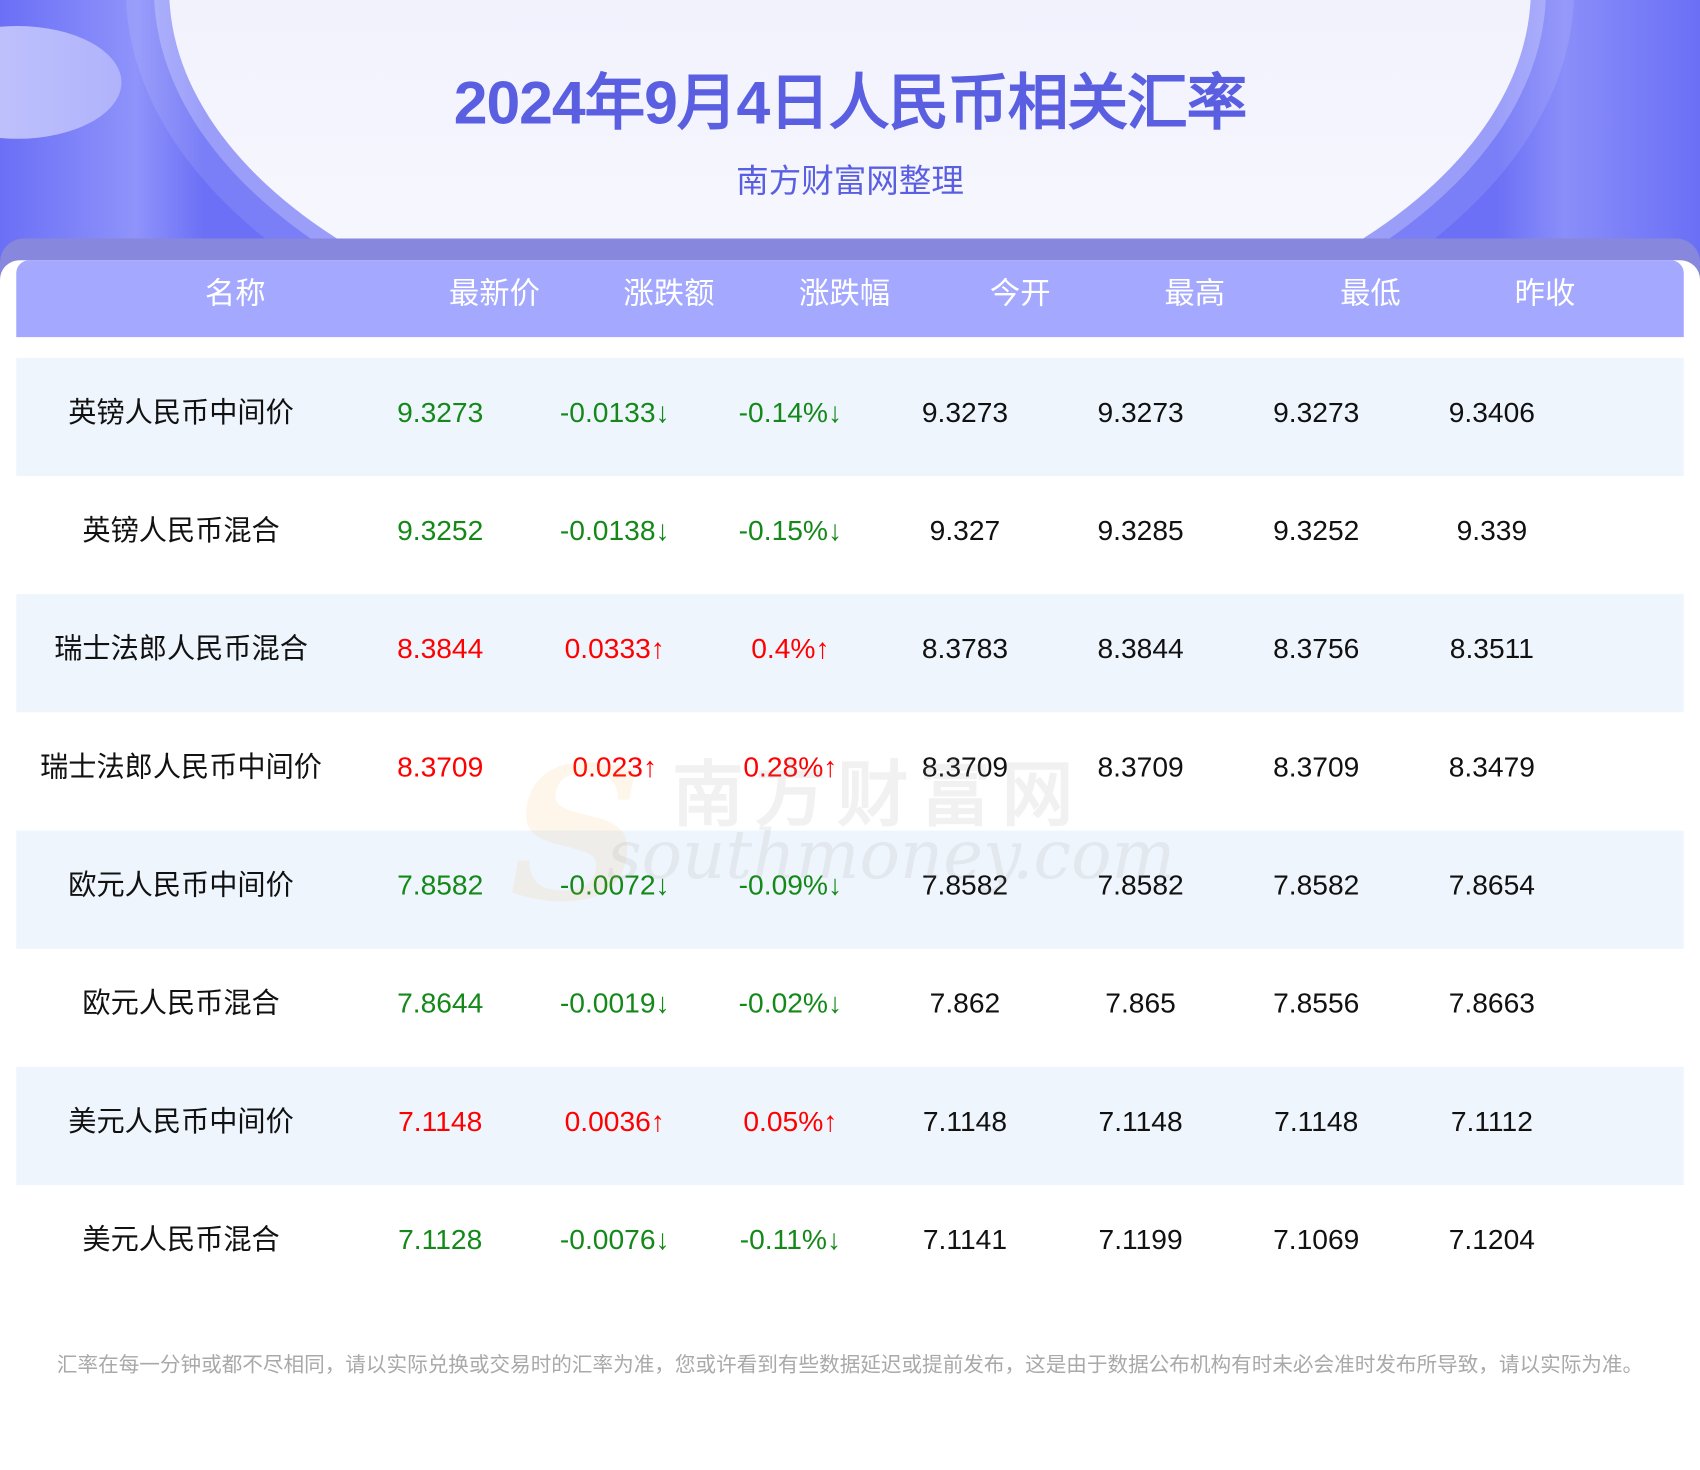 This screenshot has width=1700, height=1470. I want to click on open-price: 8.3709, so click(965, 766).